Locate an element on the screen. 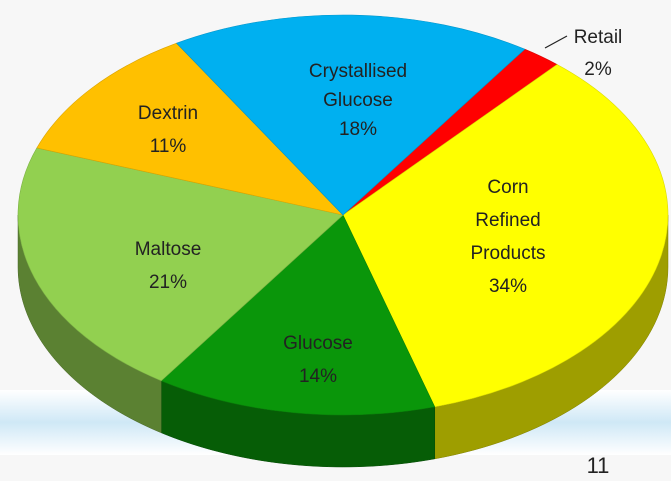 This screenshot has height=481, width=671. slice-label: Maltose is located at coordinates (168, 249).